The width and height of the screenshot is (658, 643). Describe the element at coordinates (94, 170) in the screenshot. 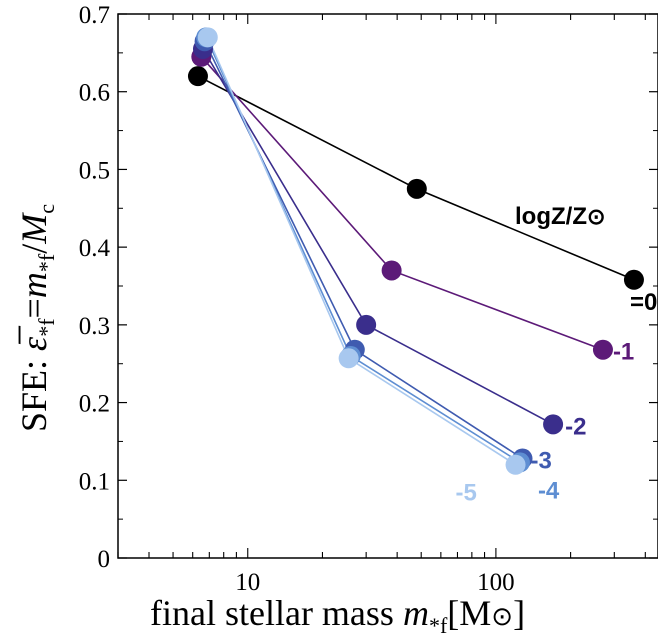

I see `y-tick-label: 0.5` at that location.